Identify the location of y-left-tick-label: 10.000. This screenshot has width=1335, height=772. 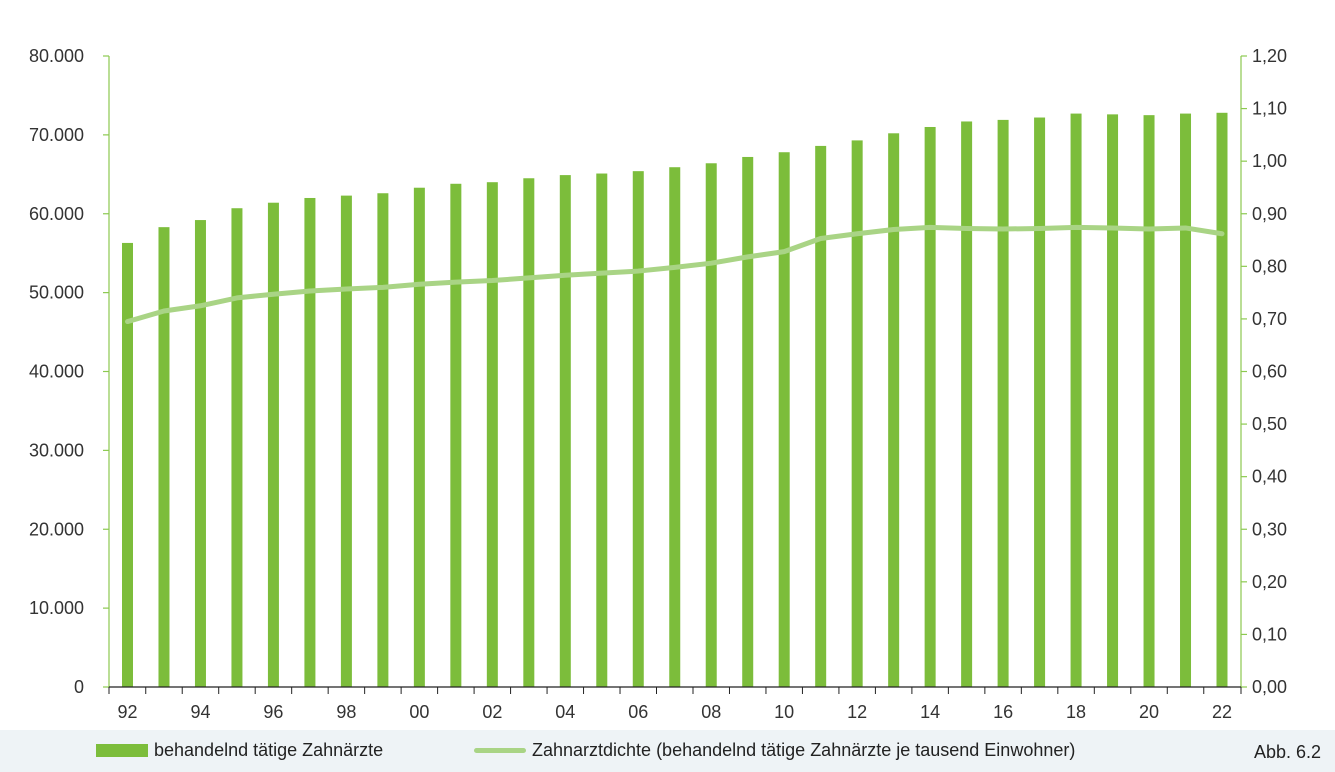
(56, 608).